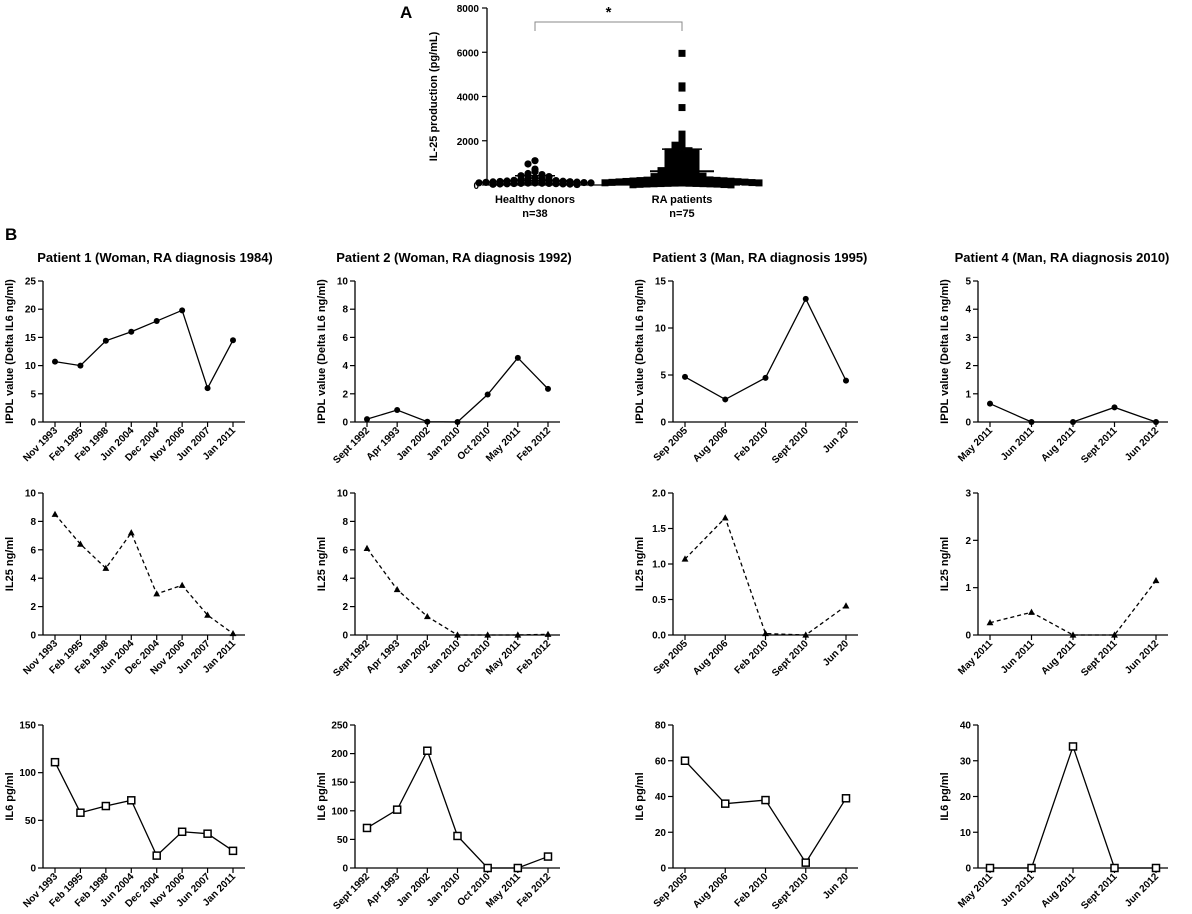 The image size is (1192, 914). Describe the element at coordinates (966, 726) in the screenshot. I see `y-tick-label: 40` at that location.